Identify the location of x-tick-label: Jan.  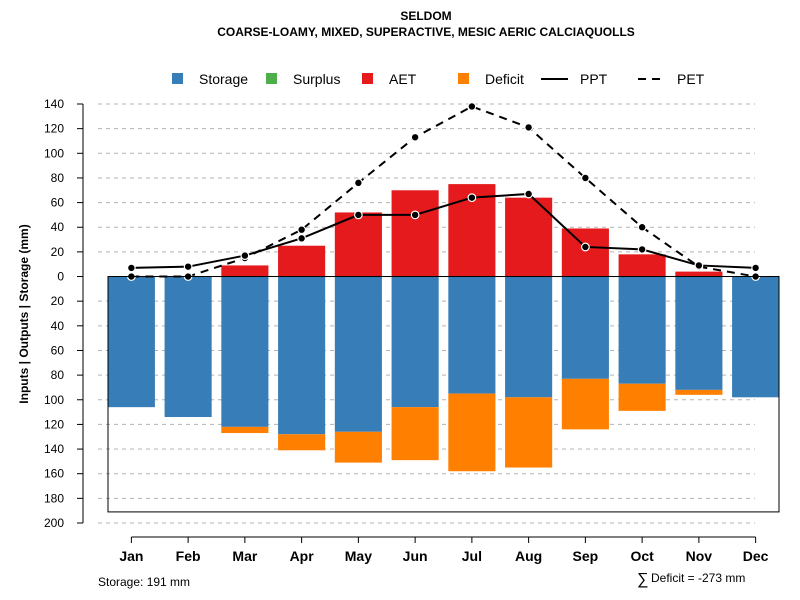
(131, 556).